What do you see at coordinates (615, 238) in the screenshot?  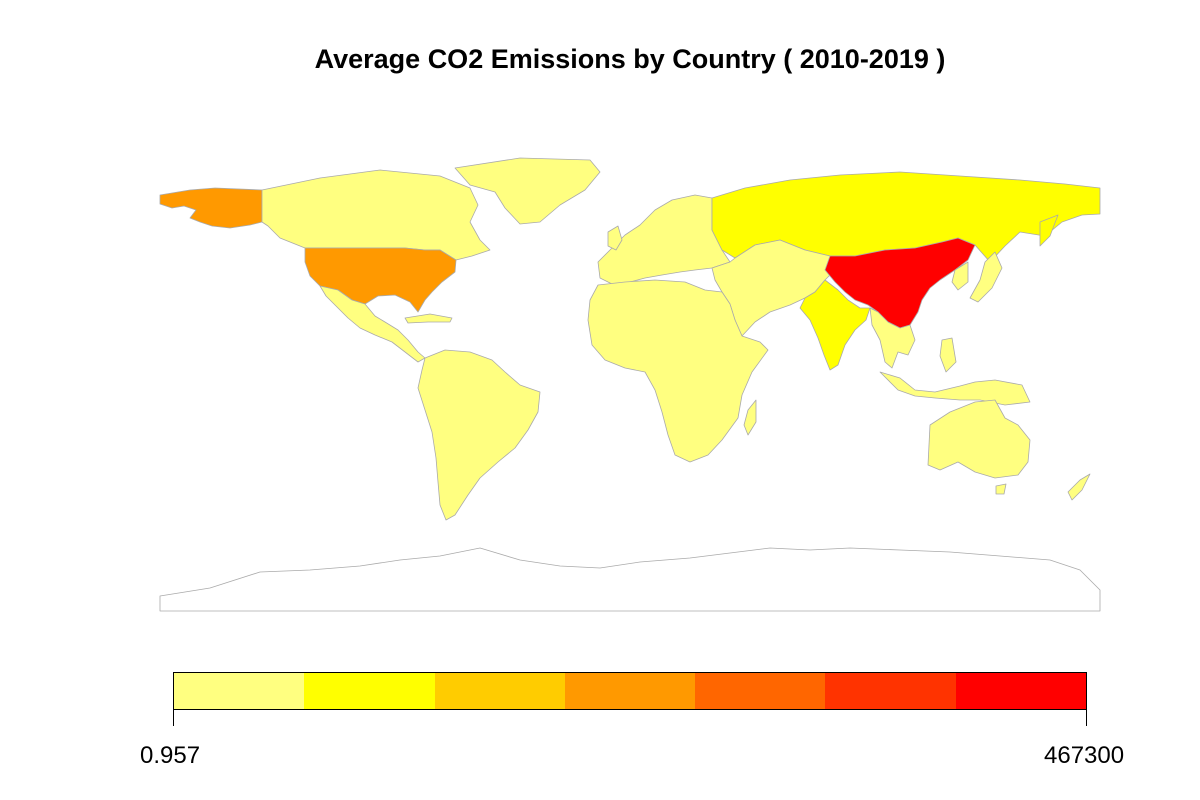 I see `region-uk` at bounding box center [615, 238].